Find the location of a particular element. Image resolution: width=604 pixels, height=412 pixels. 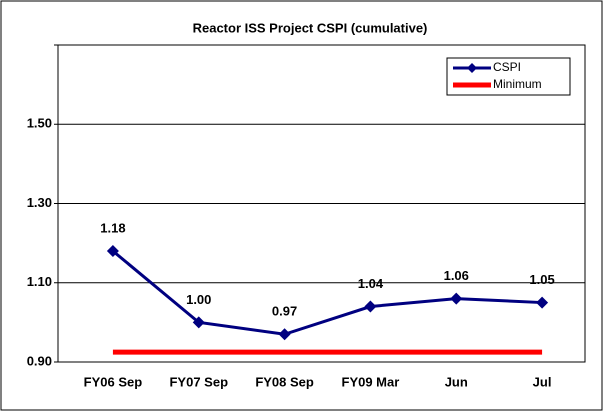

legend-box is located at coordinates (508, 76).